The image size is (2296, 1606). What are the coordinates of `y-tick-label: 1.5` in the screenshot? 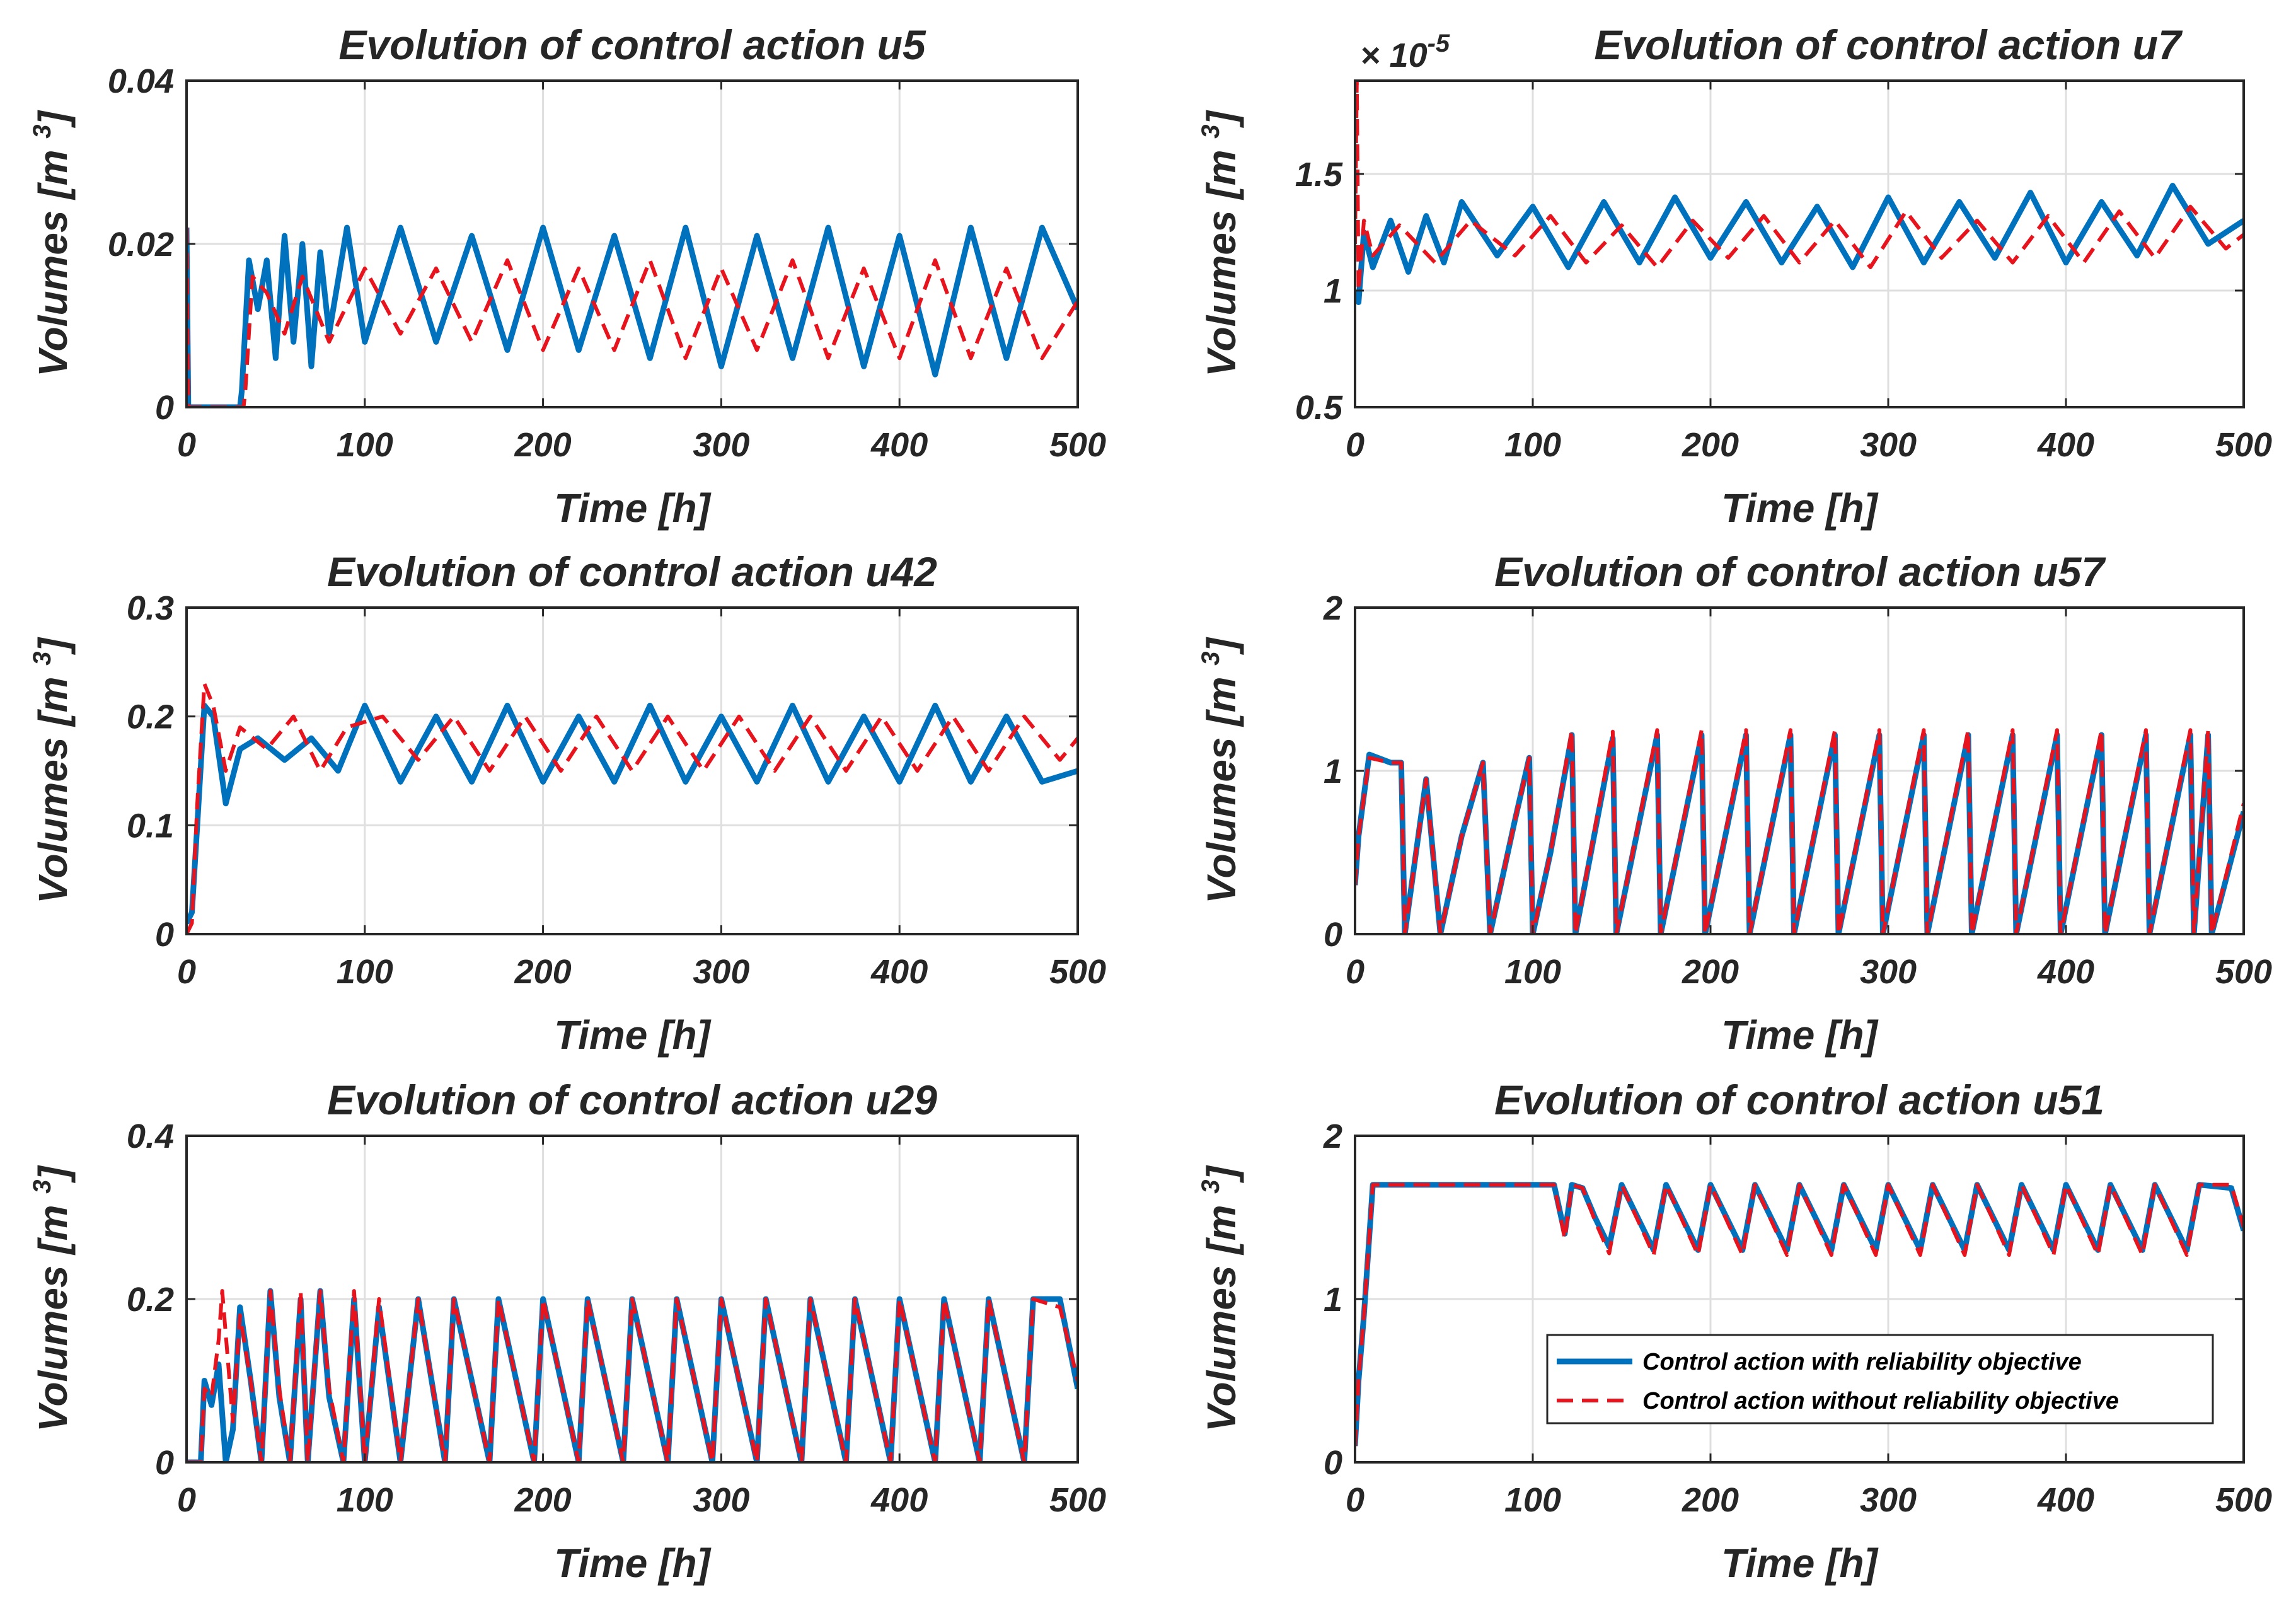 It's located at (1319, 175).